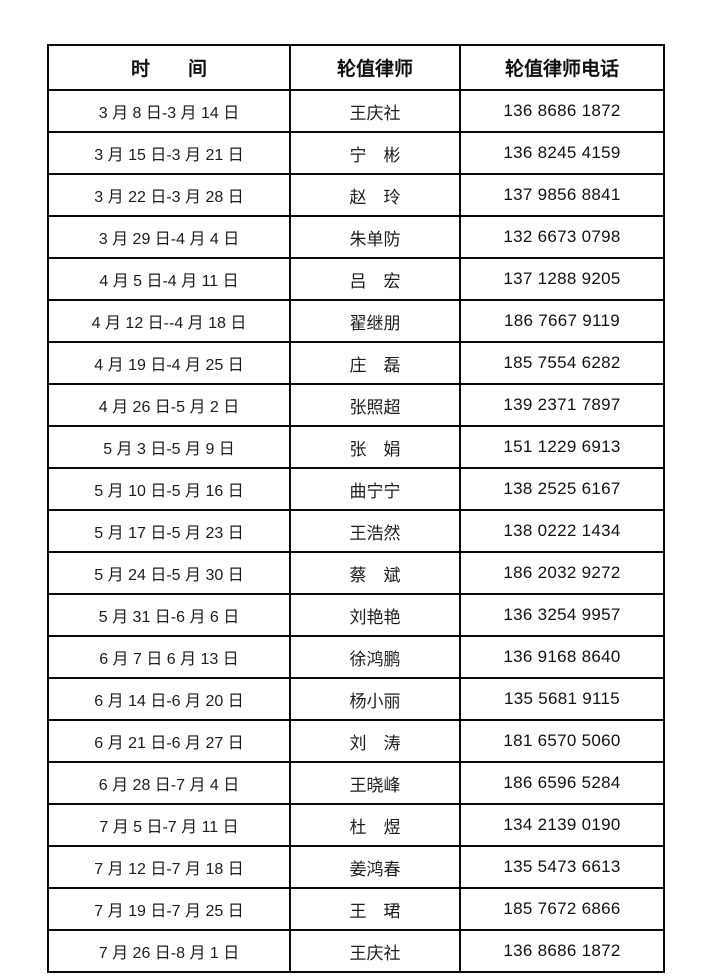 This screenshot has width=712, height=979. What do you see at coordinates (375, 279) in the screenshot?
I see `lawyer-cell: 吕 宏` at bounding box center [375, 279].